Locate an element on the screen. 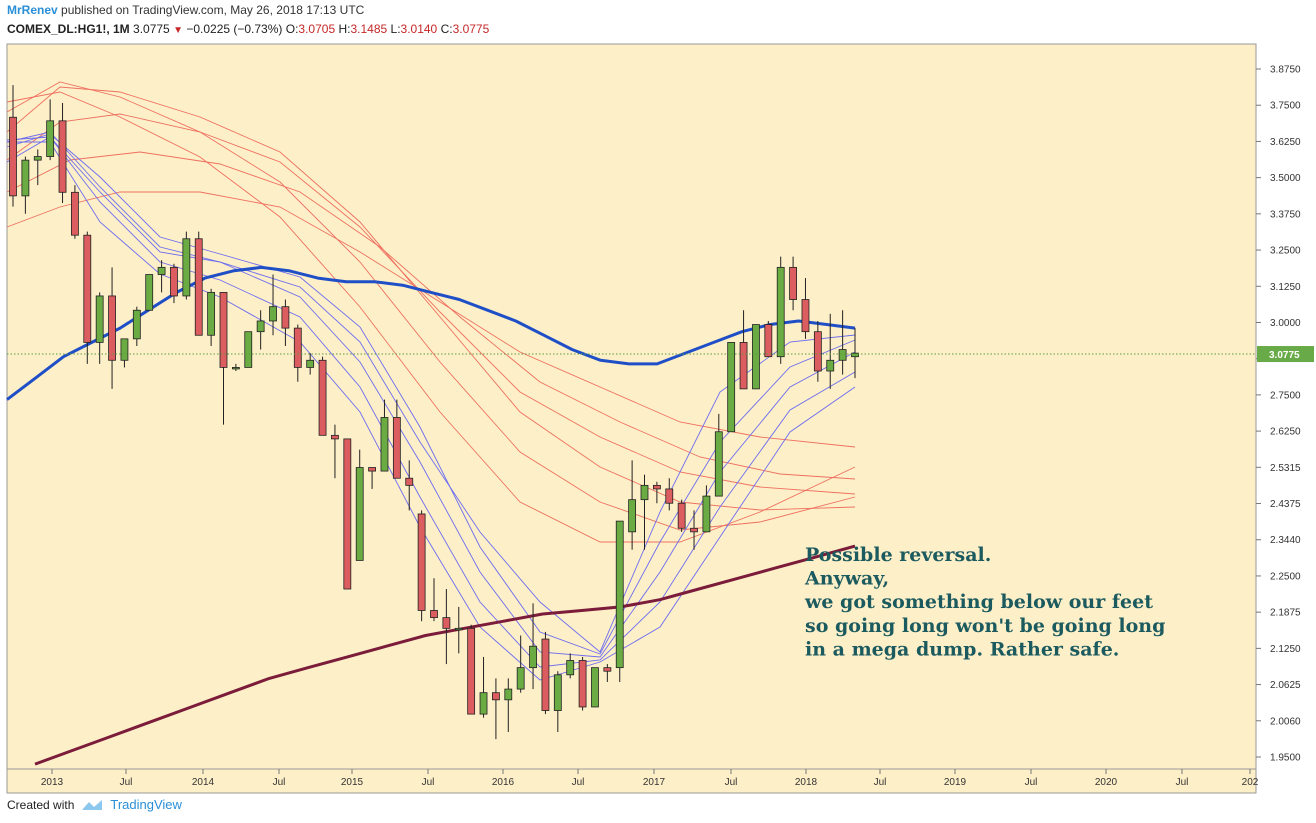 The image size is (1316, 823). author-link: MrRenev is located at coordinates (32, 10).